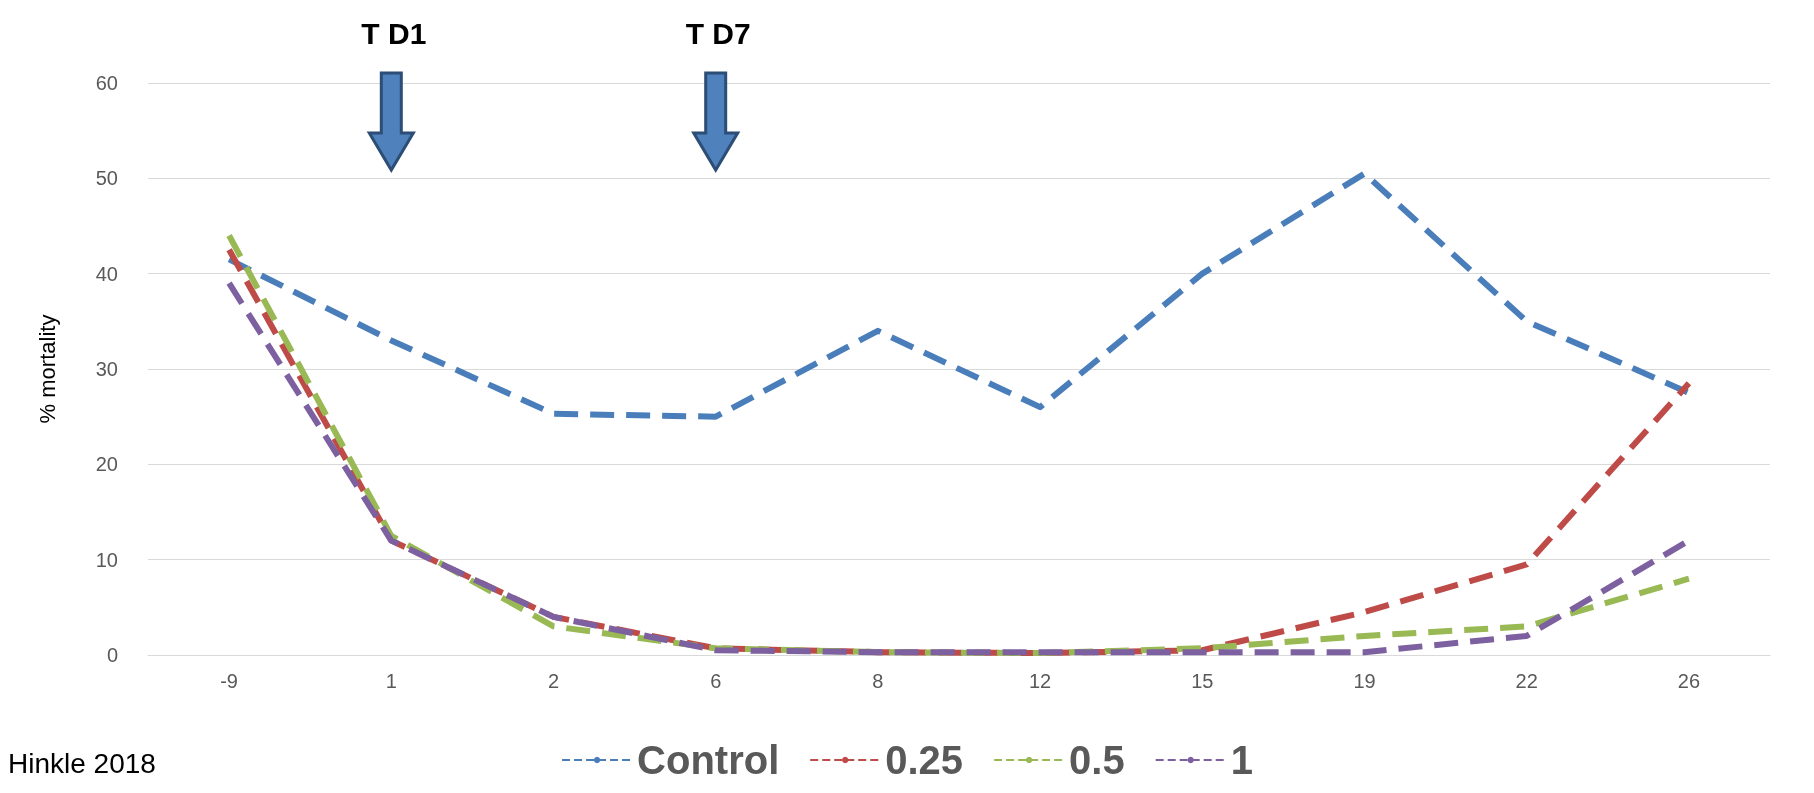 Image resolution: width=1814 pixels, height=793 pixels. What do you see at coordinates (391, 681) in the screenshot?
I see `x-tick-label: 1` at bounding box center [391, 681].